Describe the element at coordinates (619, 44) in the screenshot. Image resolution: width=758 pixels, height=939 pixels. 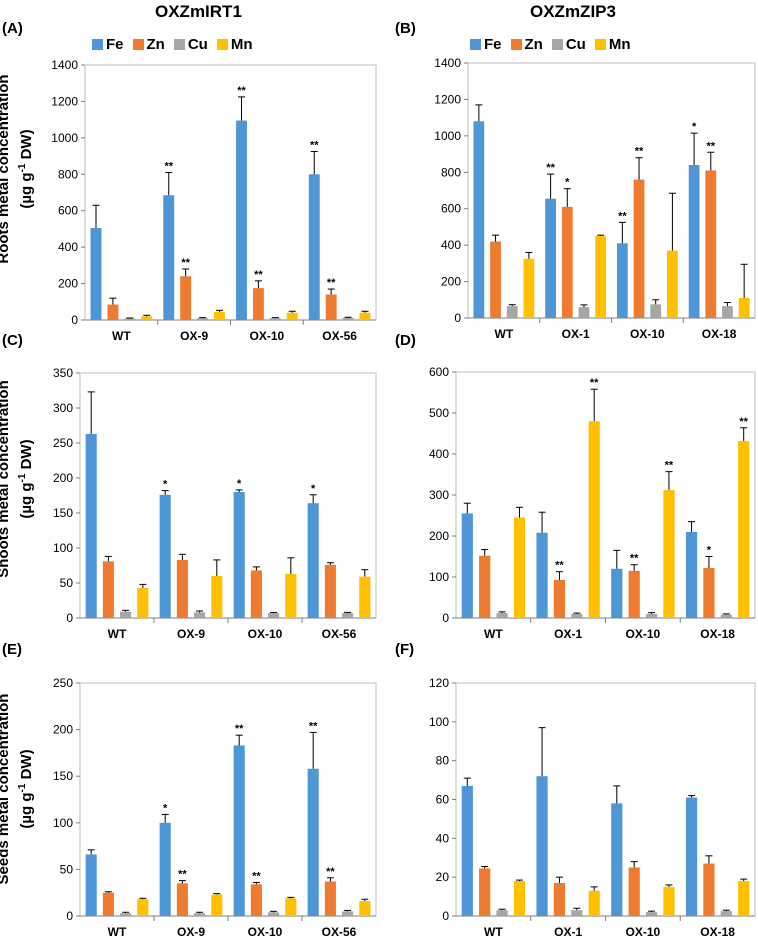
I see `legend-label-mn-right: Mn` at that location.